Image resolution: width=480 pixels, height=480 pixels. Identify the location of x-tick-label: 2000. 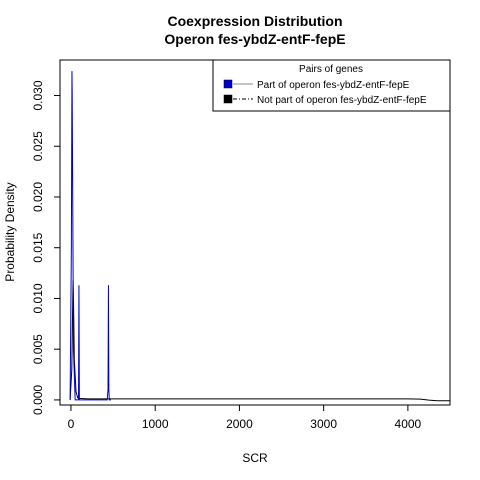
(239, 424).